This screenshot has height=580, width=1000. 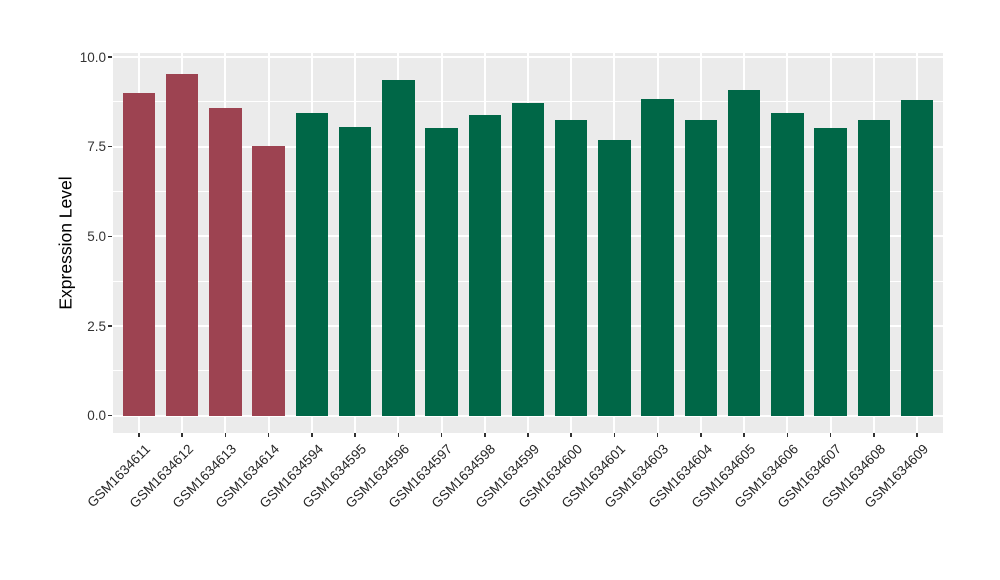 I want to click on bar-GSM1634604, so click(x=701, y=268).